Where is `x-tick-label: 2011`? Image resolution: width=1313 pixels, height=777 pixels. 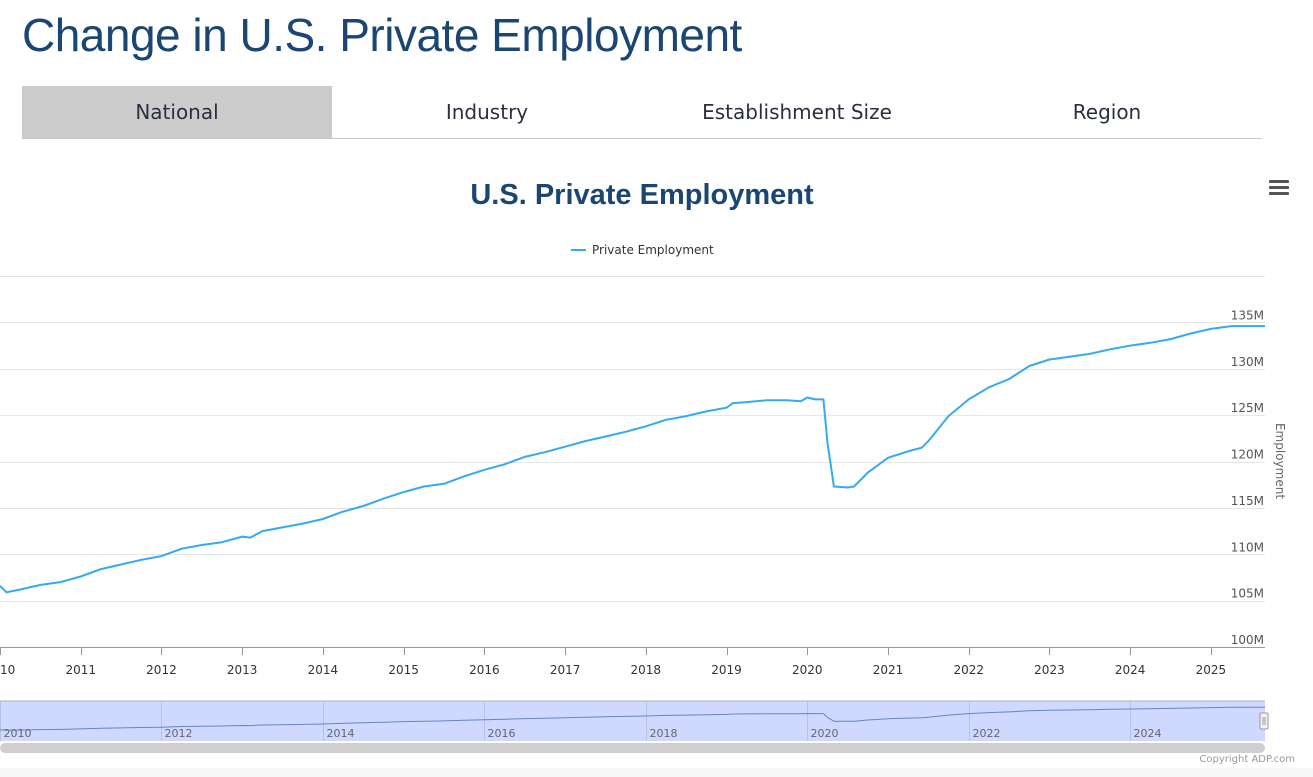 x-tick-label: 2011 is located at coordinates (80, 670).